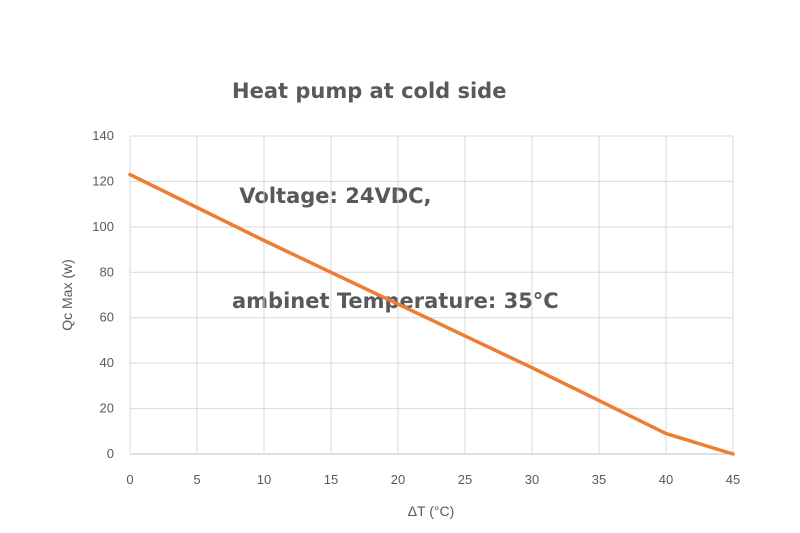  I want to click on y-tick-label: 80, so click(107, 271).